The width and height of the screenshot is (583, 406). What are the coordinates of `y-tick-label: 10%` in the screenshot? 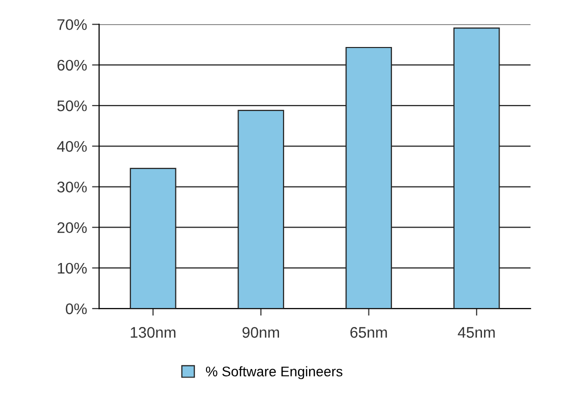 It's located at (72, 268).